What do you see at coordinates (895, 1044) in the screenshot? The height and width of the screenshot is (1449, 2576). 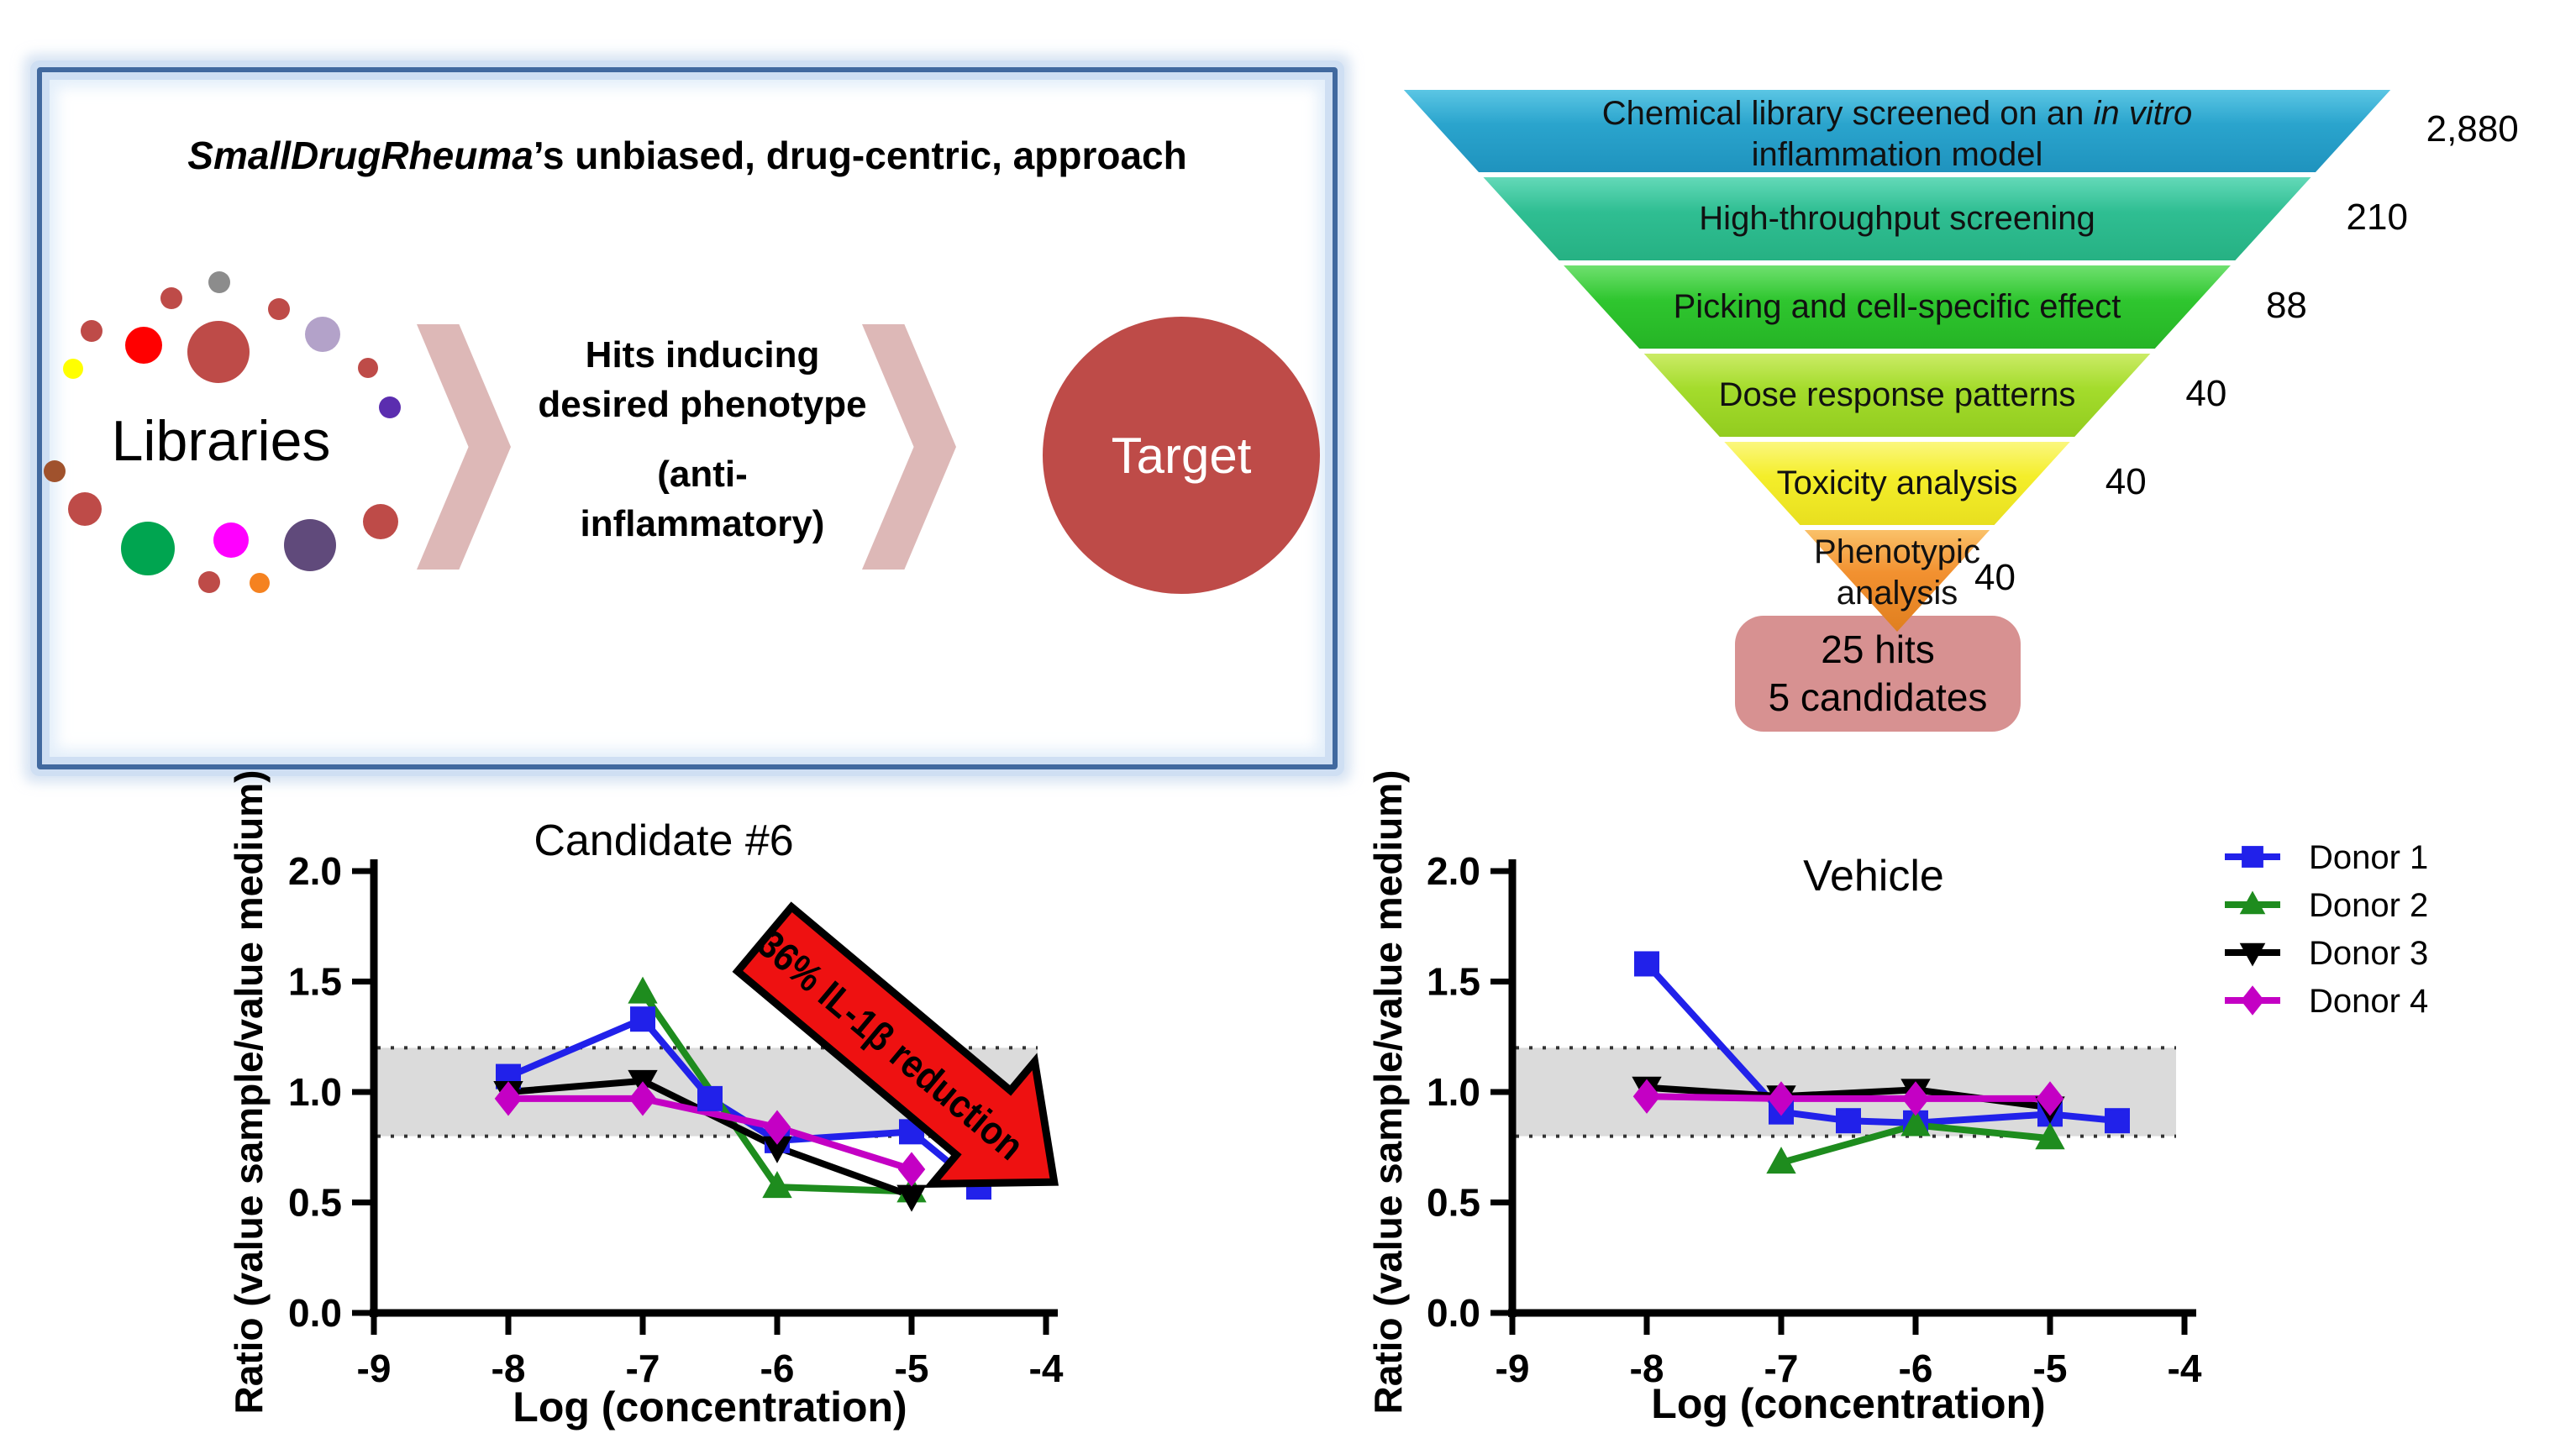 I see `arrow-shape` at bounding box center [895, 1044].